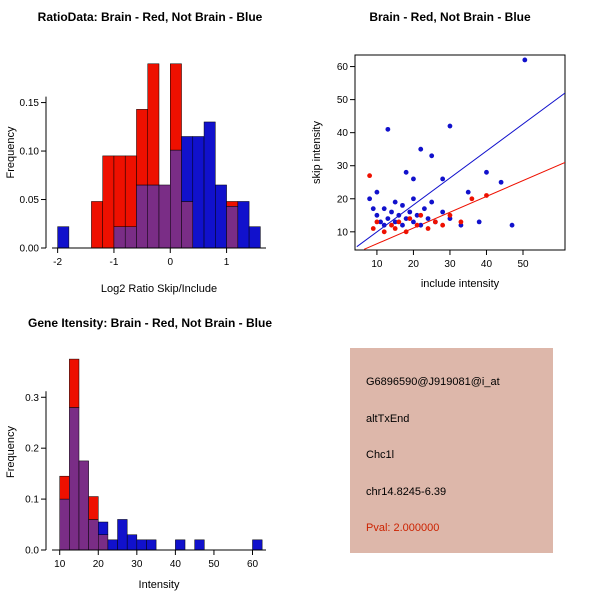 This screenshot has width=600, height=600. What do you see at coordinates (30, 249) in the screenshot?
I see `svg-text: 0.00` at bounding box center [30, 249].